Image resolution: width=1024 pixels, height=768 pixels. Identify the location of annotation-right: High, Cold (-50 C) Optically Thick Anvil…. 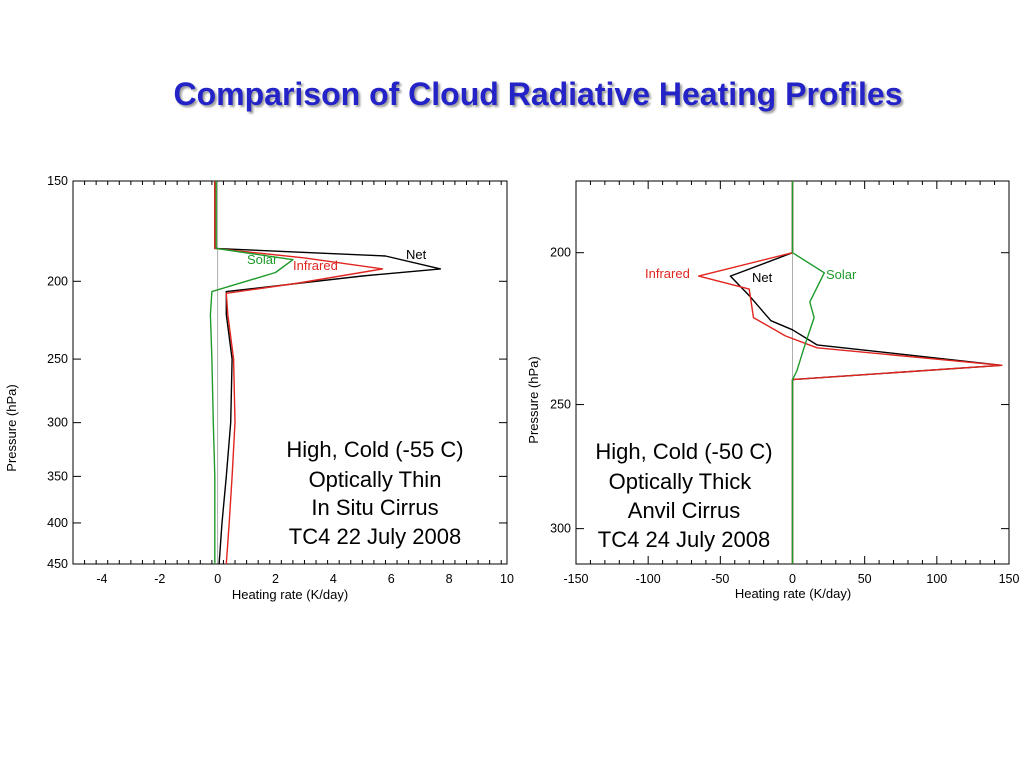
(683, 495).